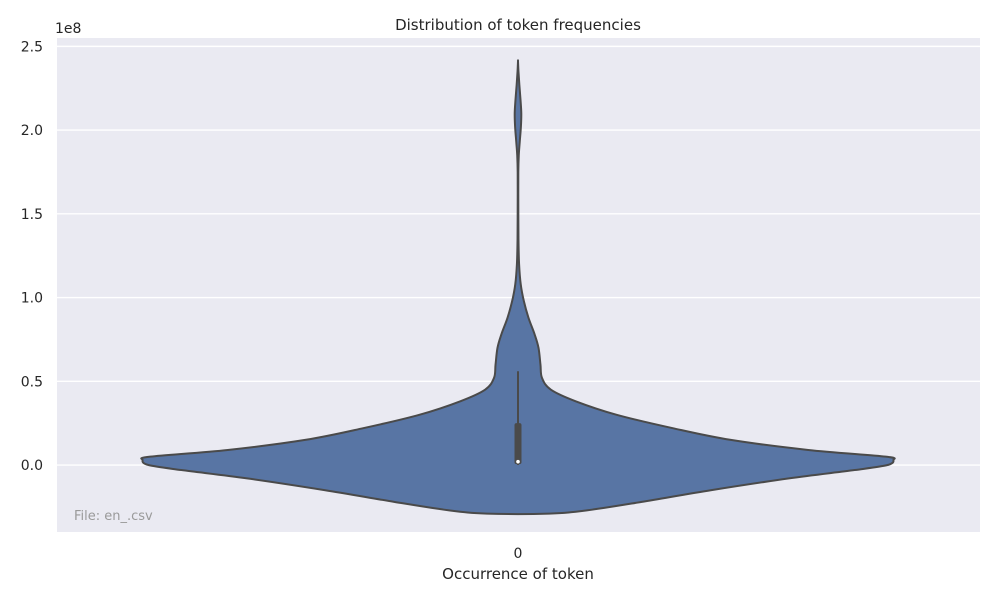 This screenshot has width=1000, height=600. Describe the element at coordinates (518, 574) in the screenshot. I see `x-axis-label: Occurrence of token` at that location.